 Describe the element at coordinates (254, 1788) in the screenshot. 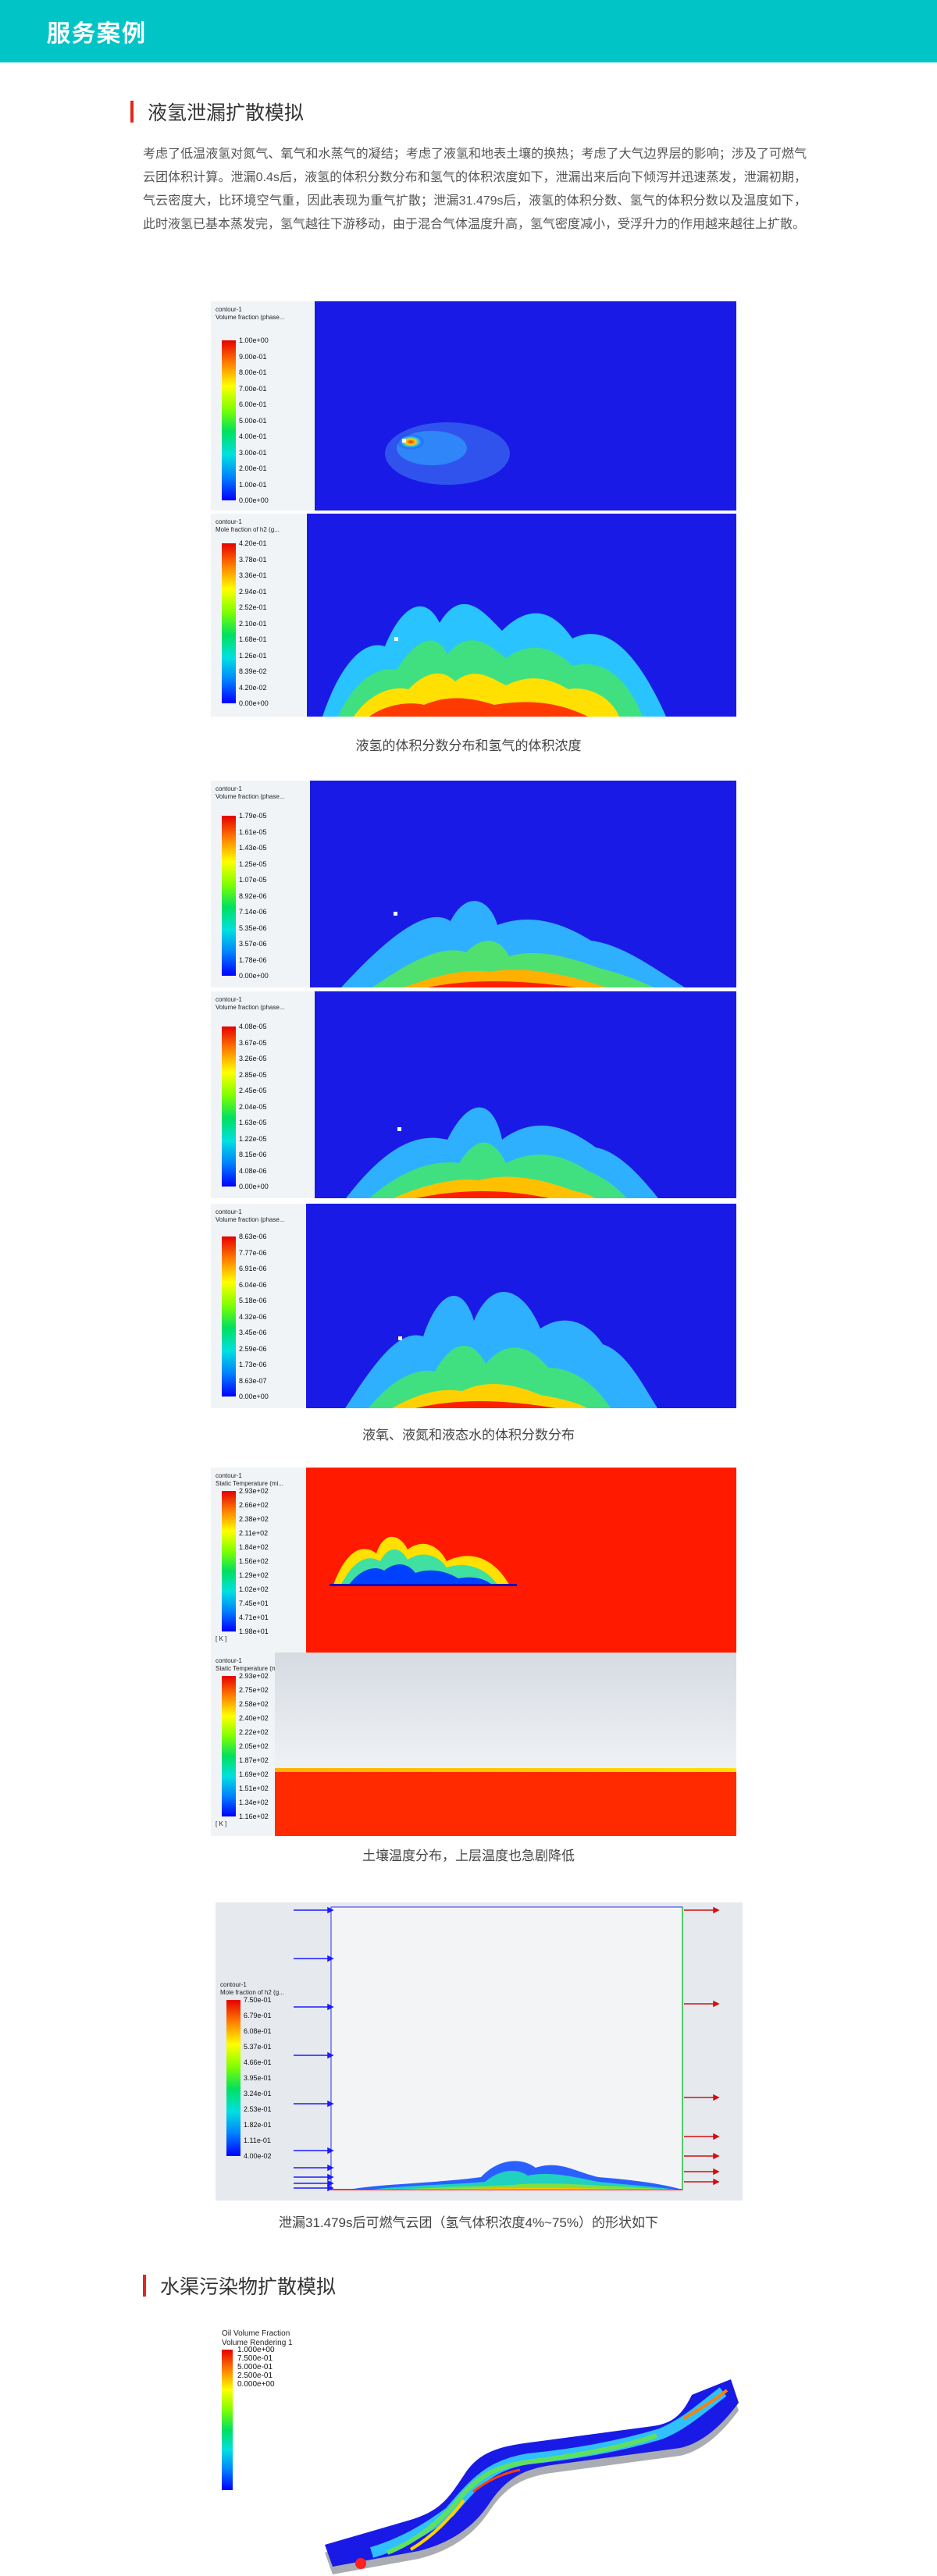

I see `legend-tick-label: 1.51e+02` at that location.